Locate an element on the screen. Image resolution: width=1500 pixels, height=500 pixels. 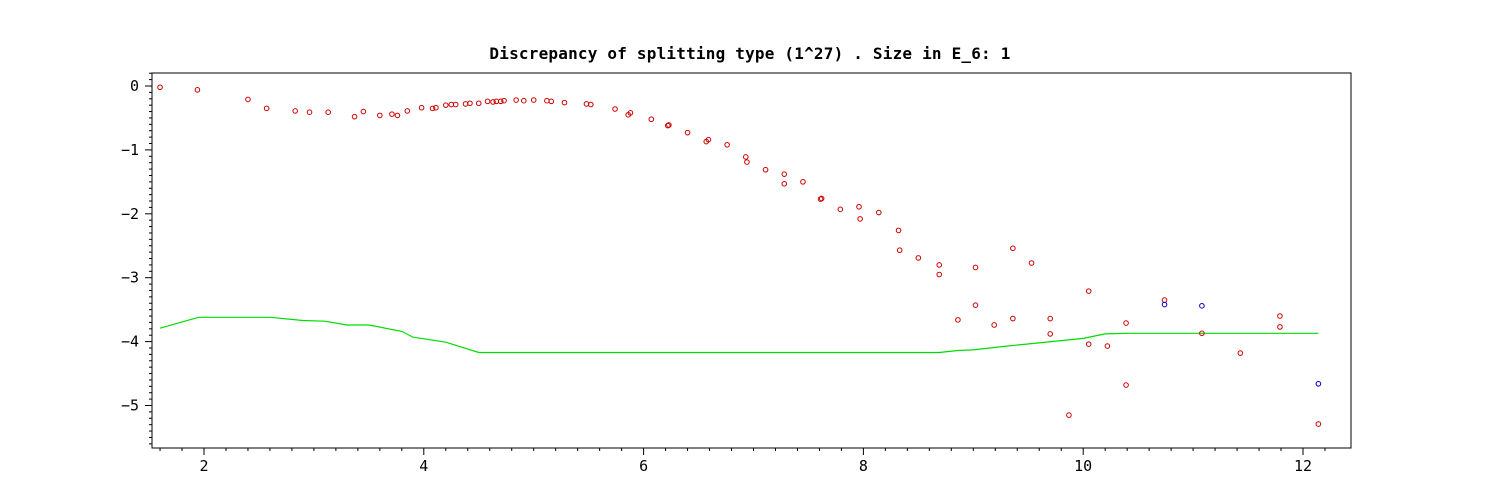
y-tick-label: −5 is located at coordinates (130, 406).